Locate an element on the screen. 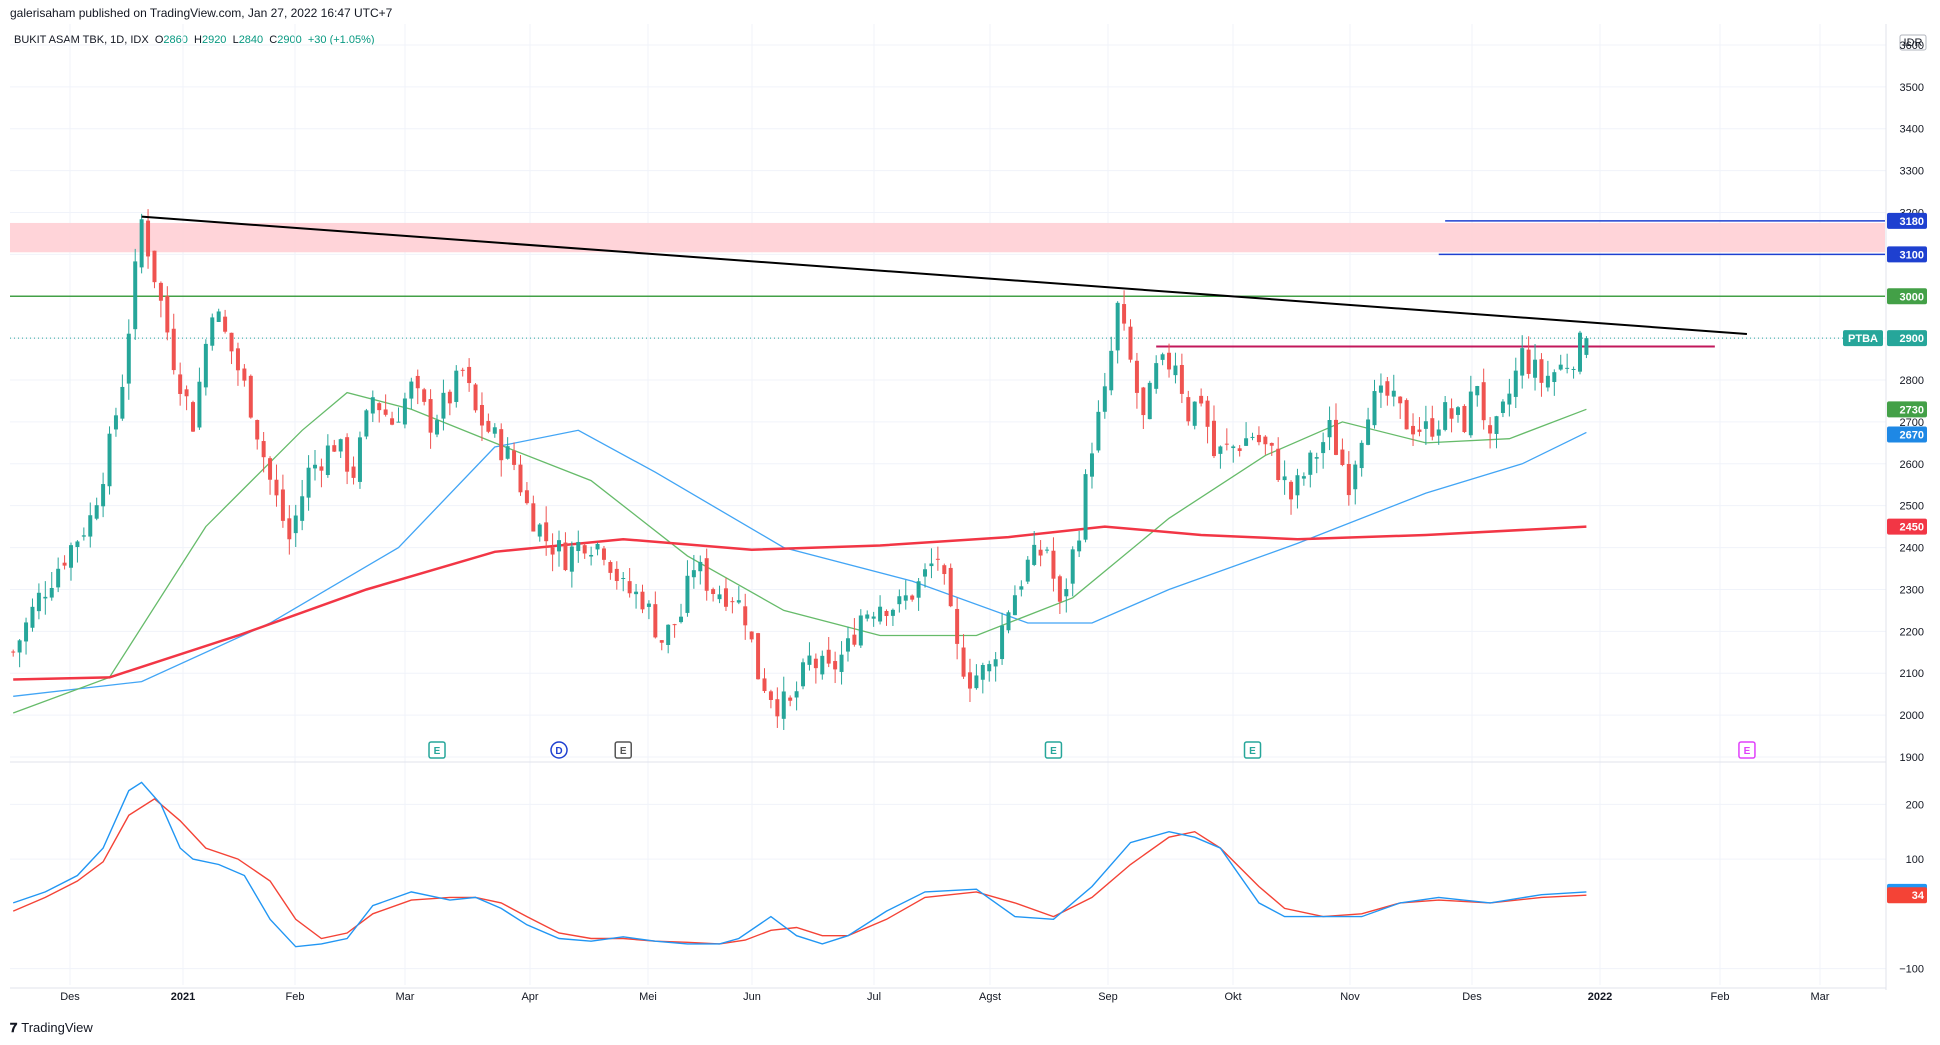 The image size is (1940, 1045). time-tick-label: 2022 is located at coordinates (1600, 997).